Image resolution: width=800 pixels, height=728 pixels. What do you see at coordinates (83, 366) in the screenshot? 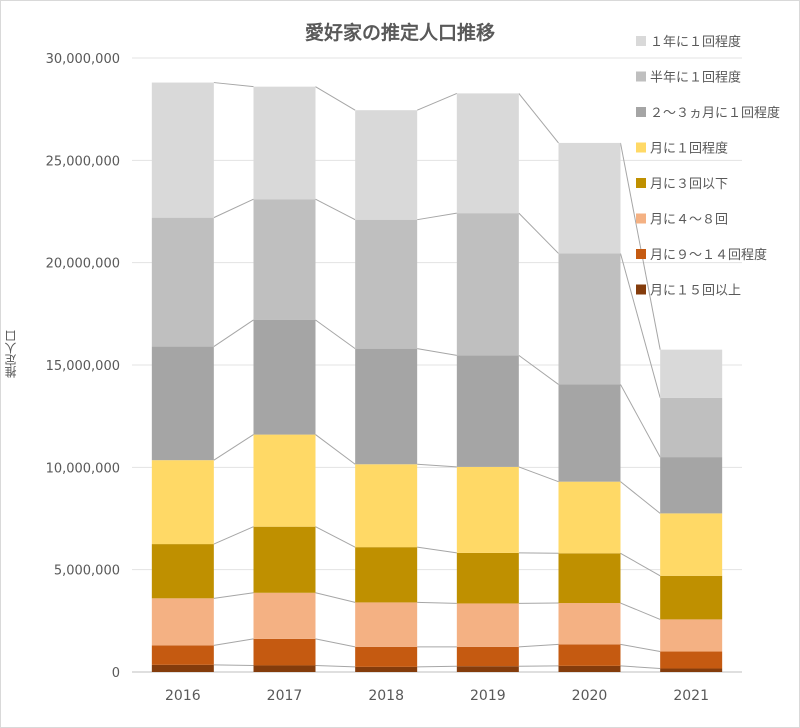
I see `y-tick-label: 15,000,000` at bounding box center [83, 366].